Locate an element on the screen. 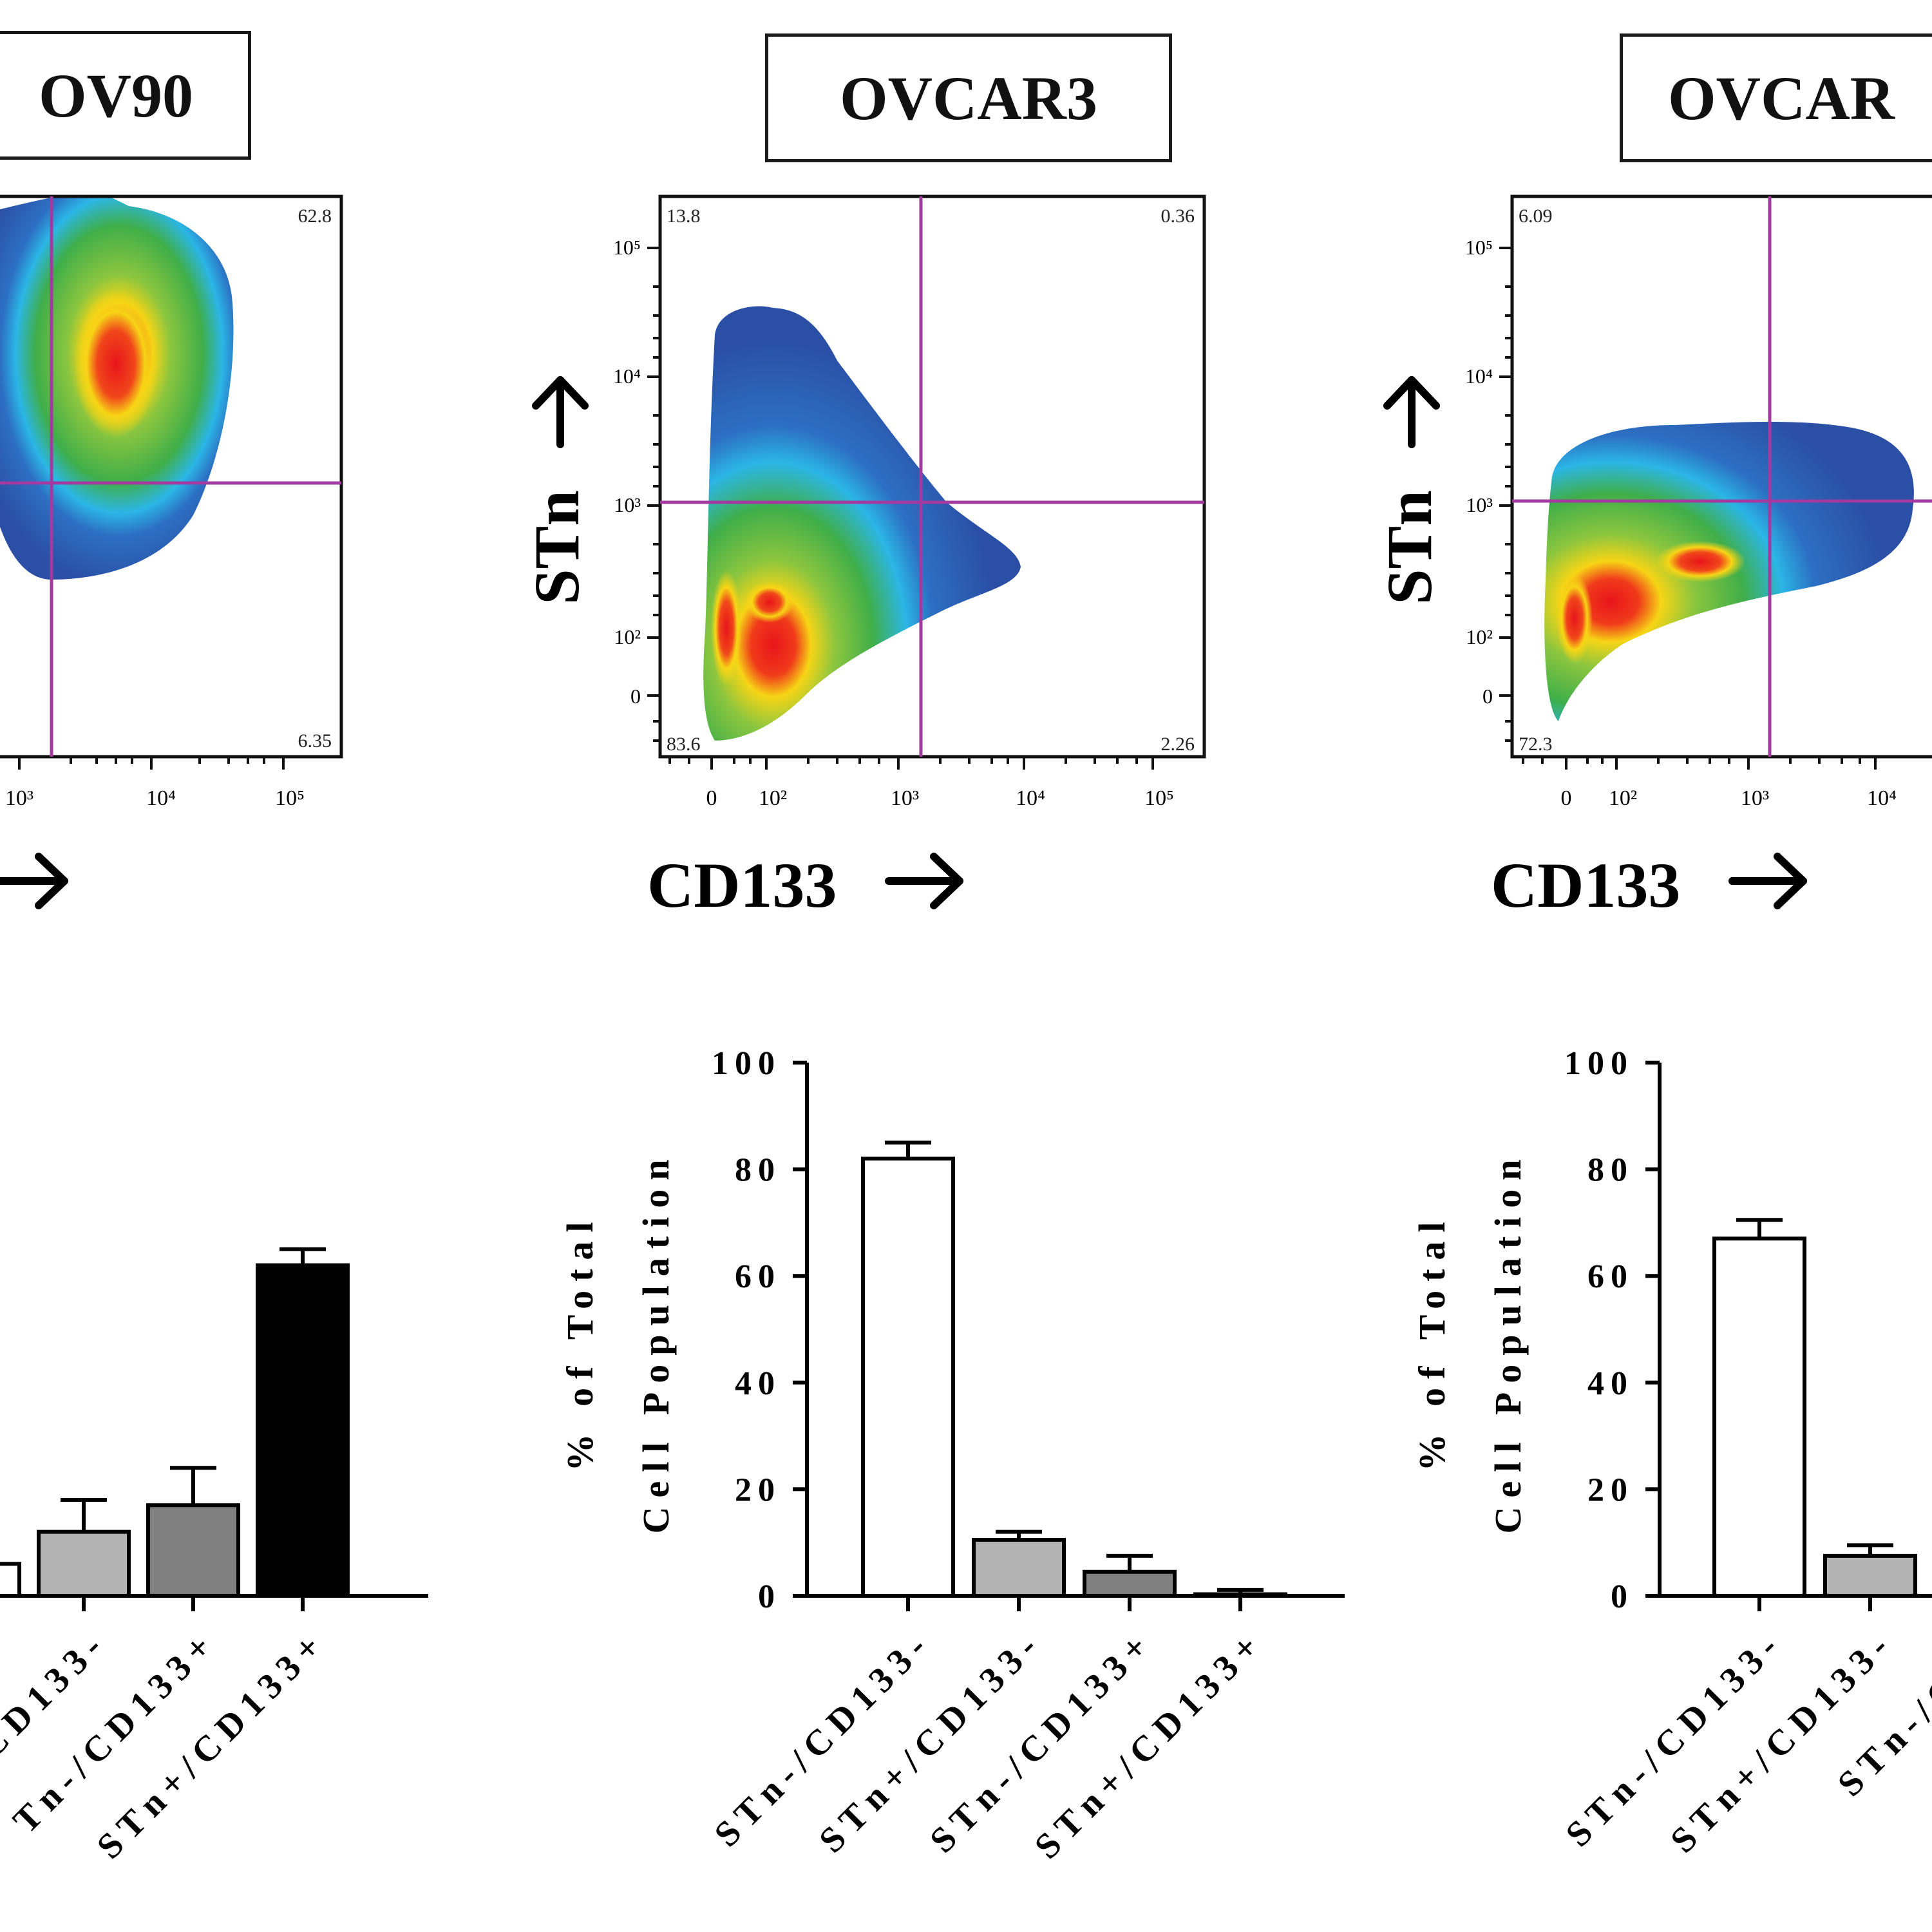  x-category-label: Tn-/CD133+ is located at coordinates (116, 1731).